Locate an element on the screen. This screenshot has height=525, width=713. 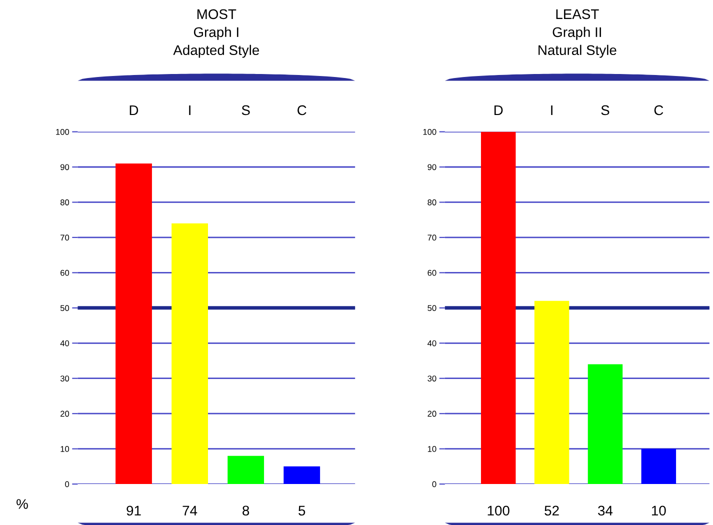
chart-title: LEAST is located at coordinates (577, 14).